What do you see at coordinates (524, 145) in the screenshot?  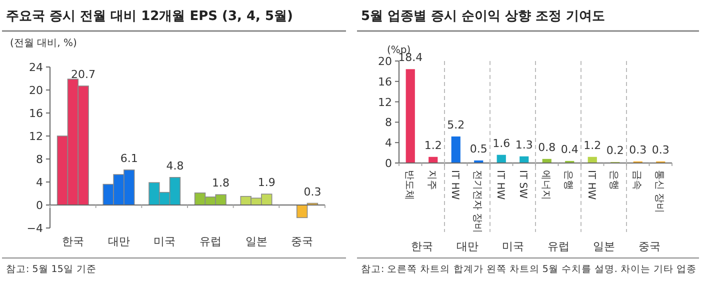 I see `data-label: 1.3` at bounding box center [524, 145].